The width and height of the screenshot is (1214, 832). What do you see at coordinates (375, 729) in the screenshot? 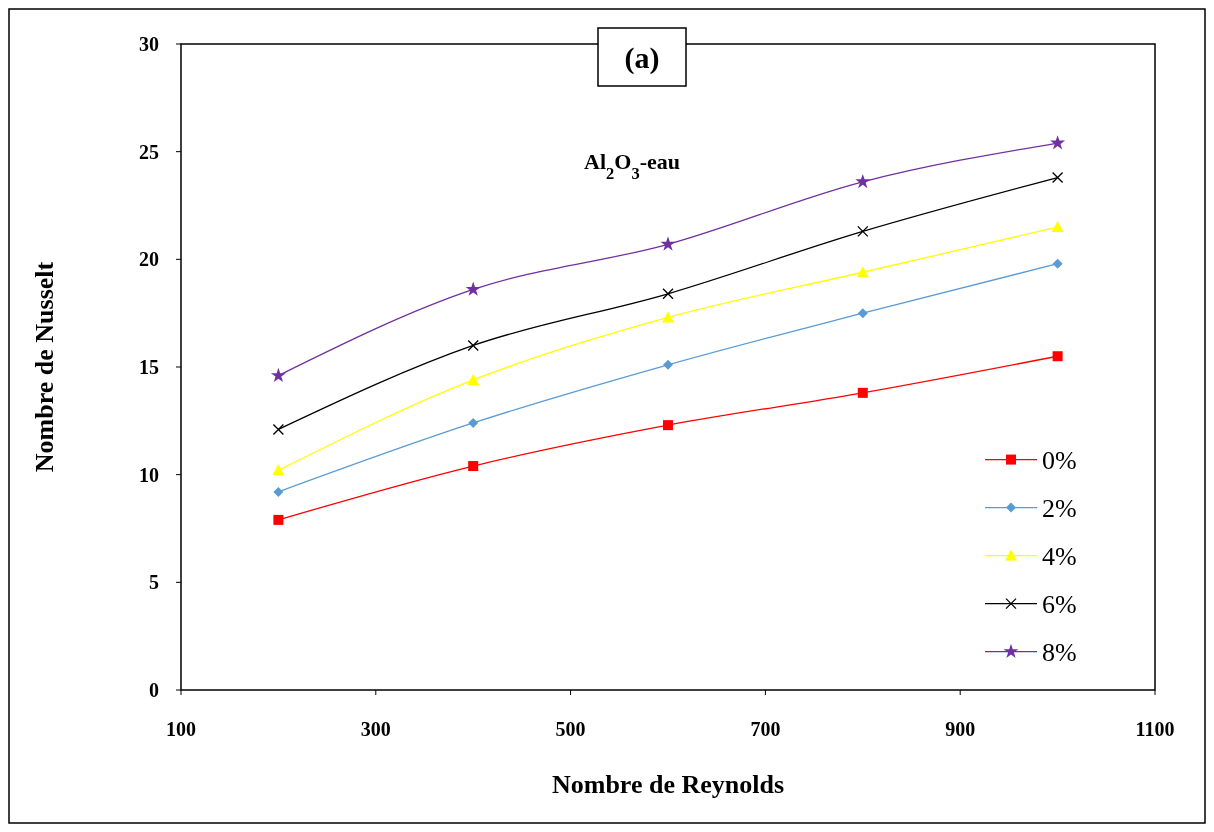
I see `x-tick-label: 300` at bounding box center [375, 729].